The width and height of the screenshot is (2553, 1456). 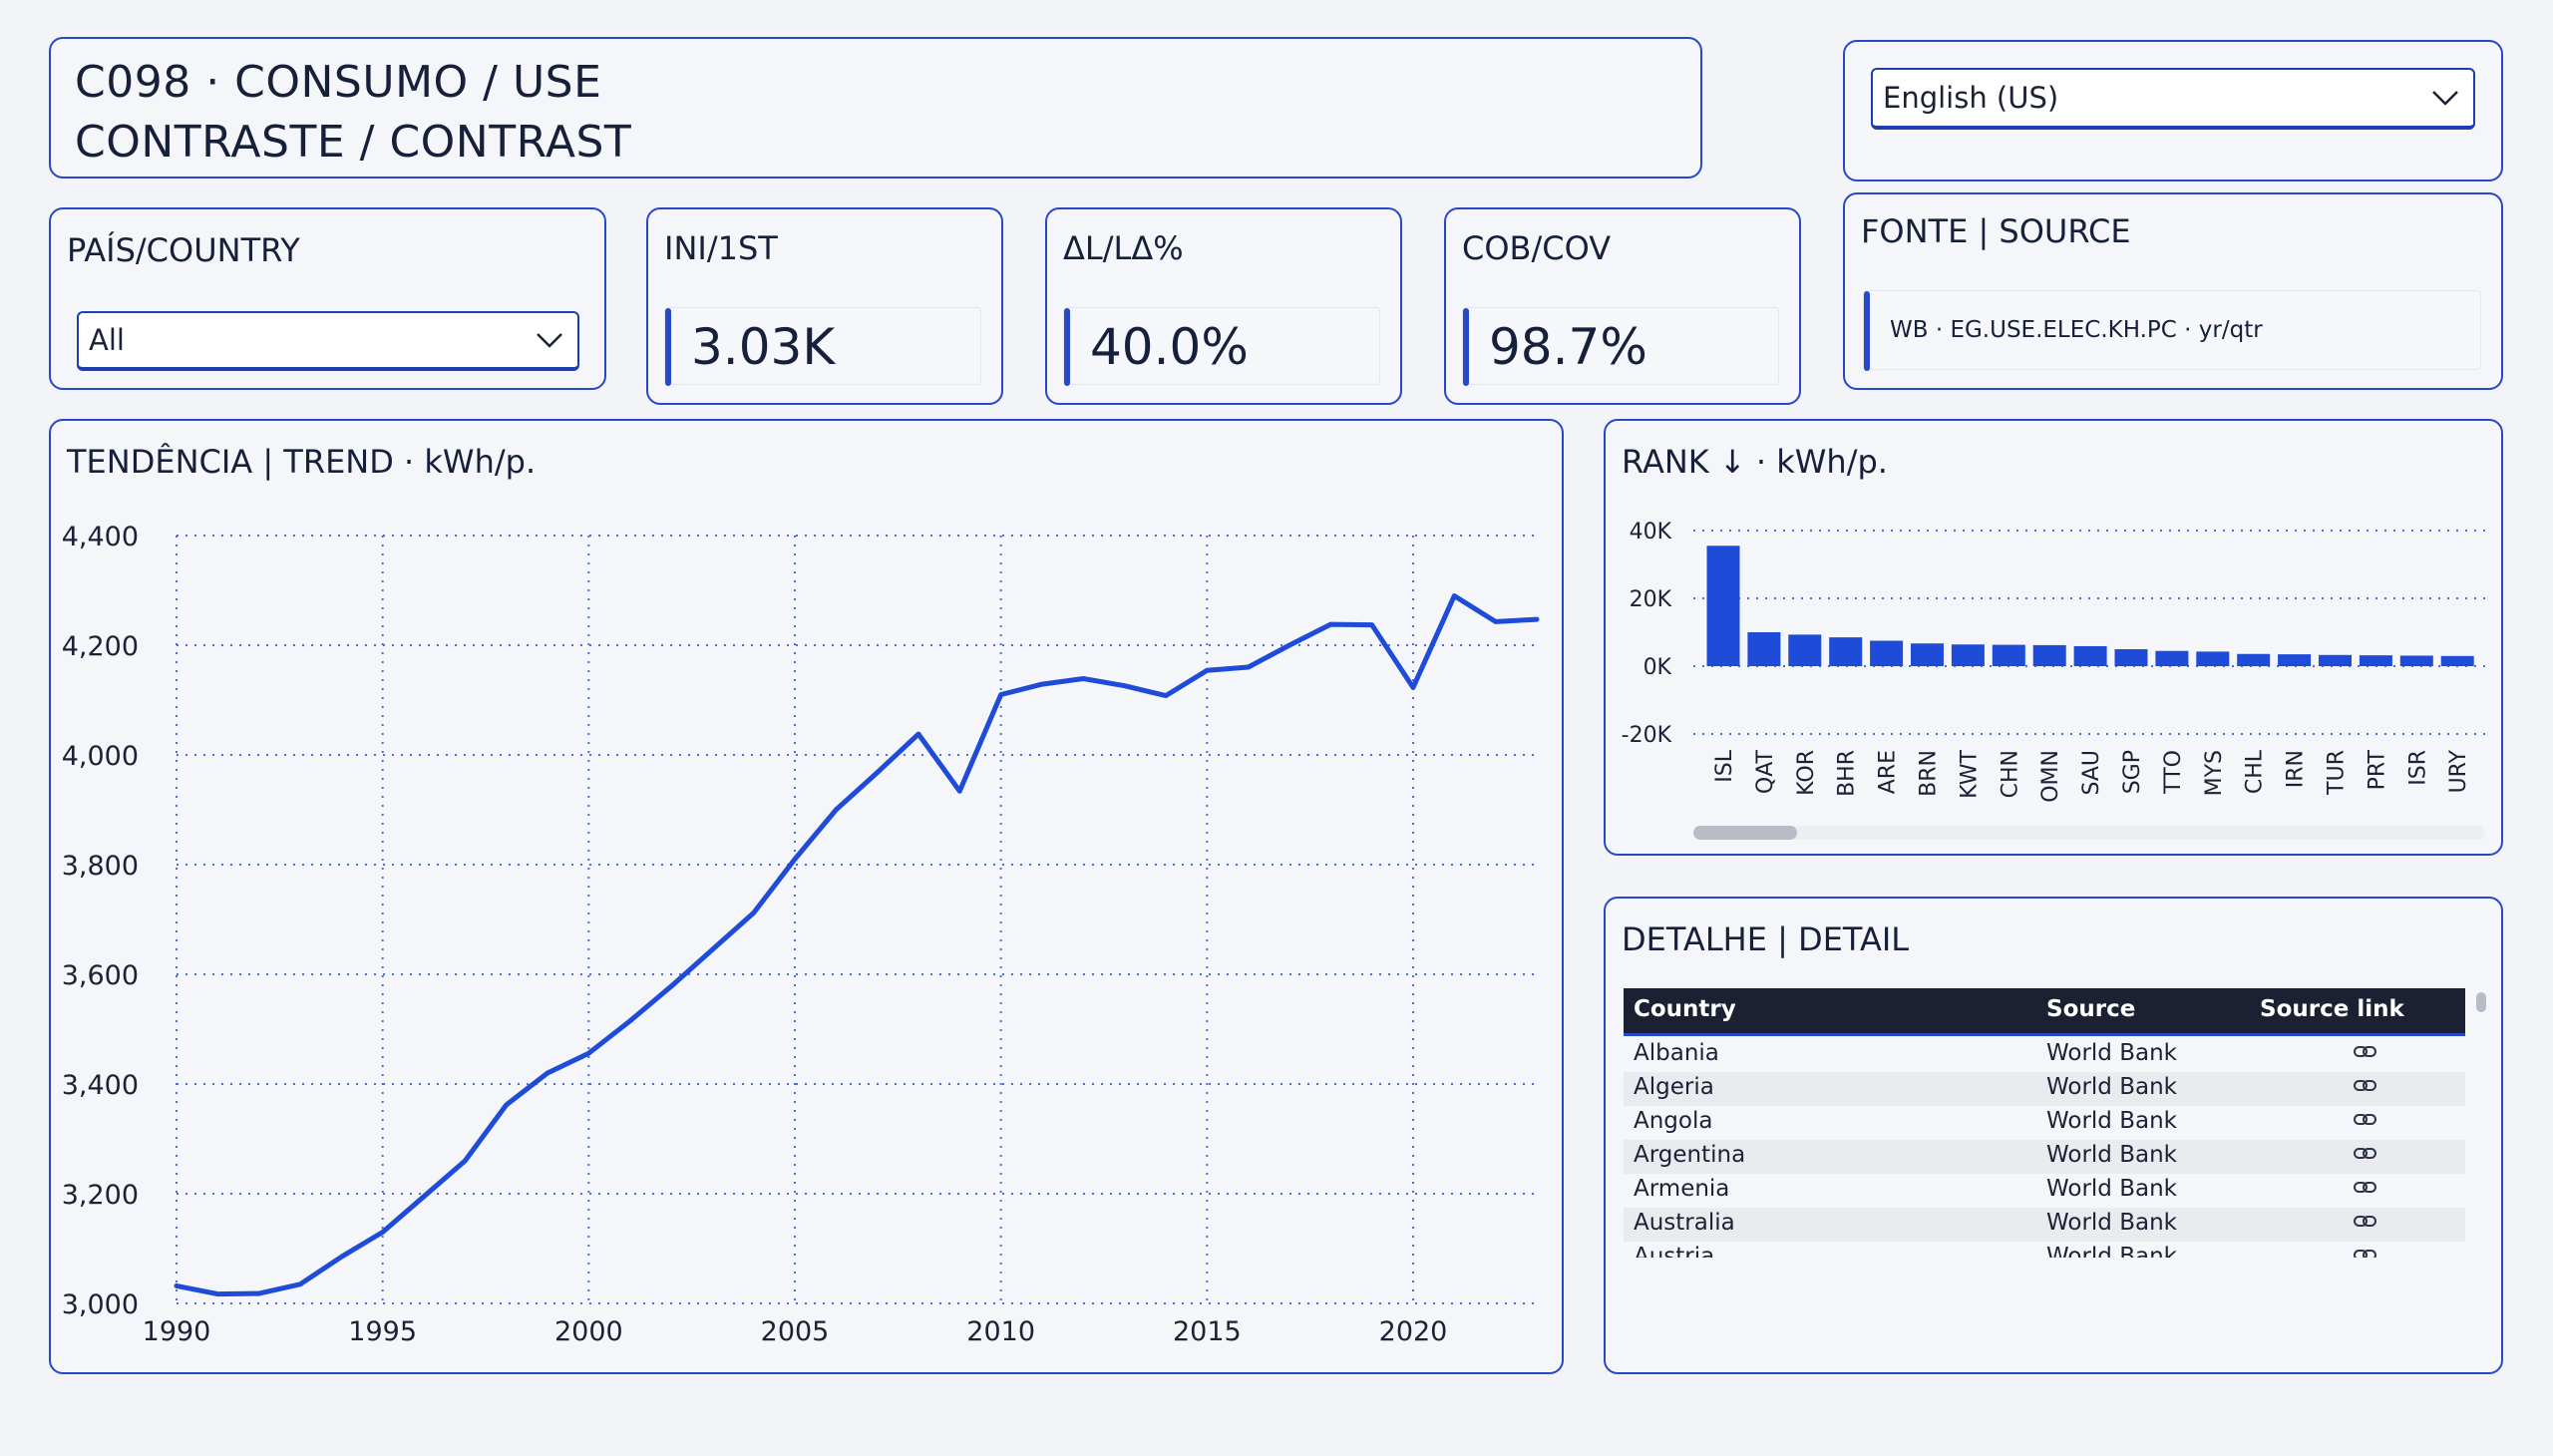 What do you see at coordinates (2091, 1009) in the screenshot?
I see `column-header-source: Source` at bounding box center [2091, 1009].